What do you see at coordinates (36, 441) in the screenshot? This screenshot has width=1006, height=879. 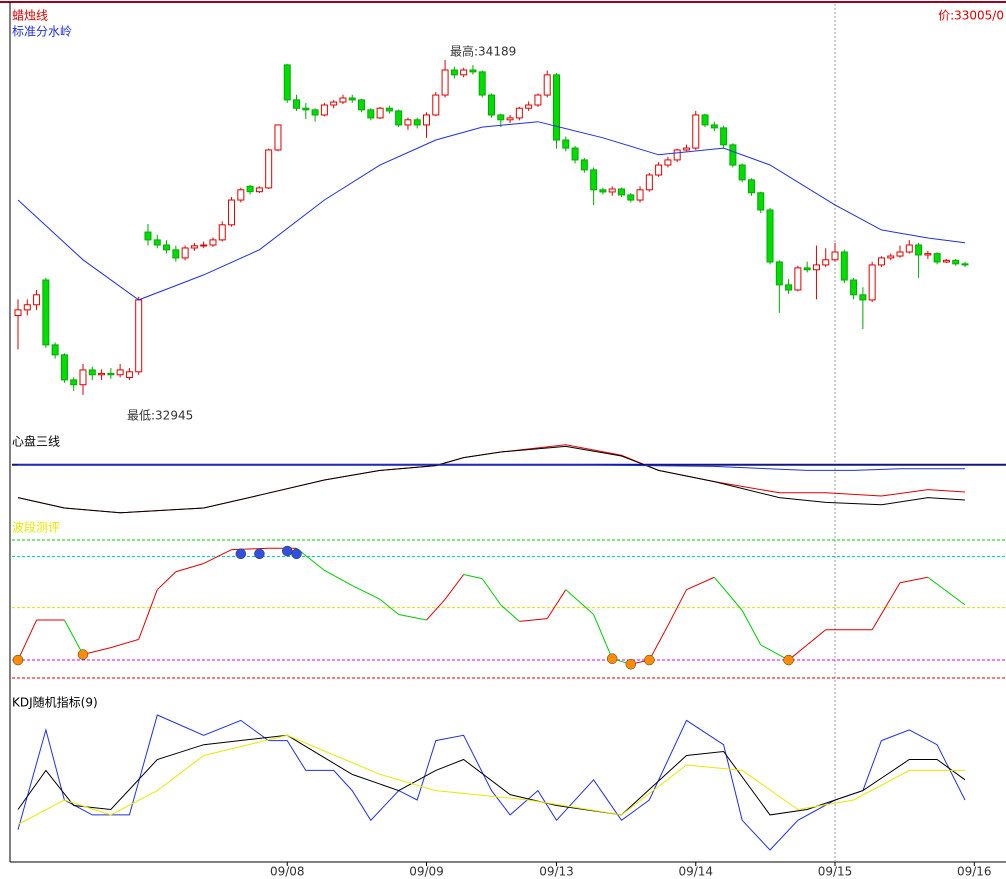 I see `panel-title: 心盘三线` at bounding box center [36, 441].